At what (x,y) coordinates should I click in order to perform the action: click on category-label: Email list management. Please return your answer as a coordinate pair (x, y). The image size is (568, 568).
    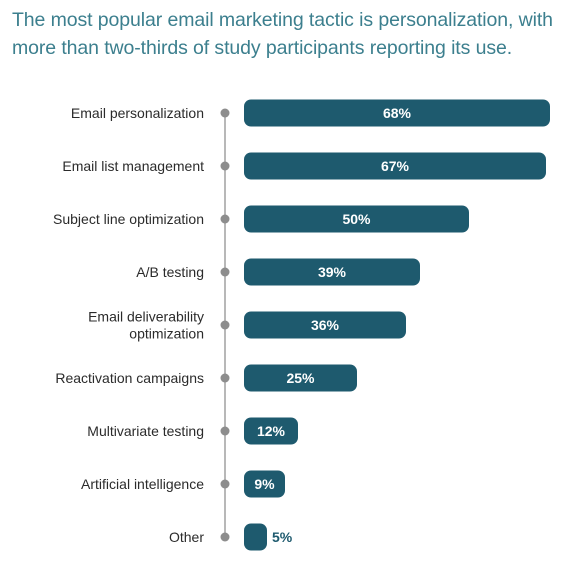
    Looking at the image, I should click on (133, 166).